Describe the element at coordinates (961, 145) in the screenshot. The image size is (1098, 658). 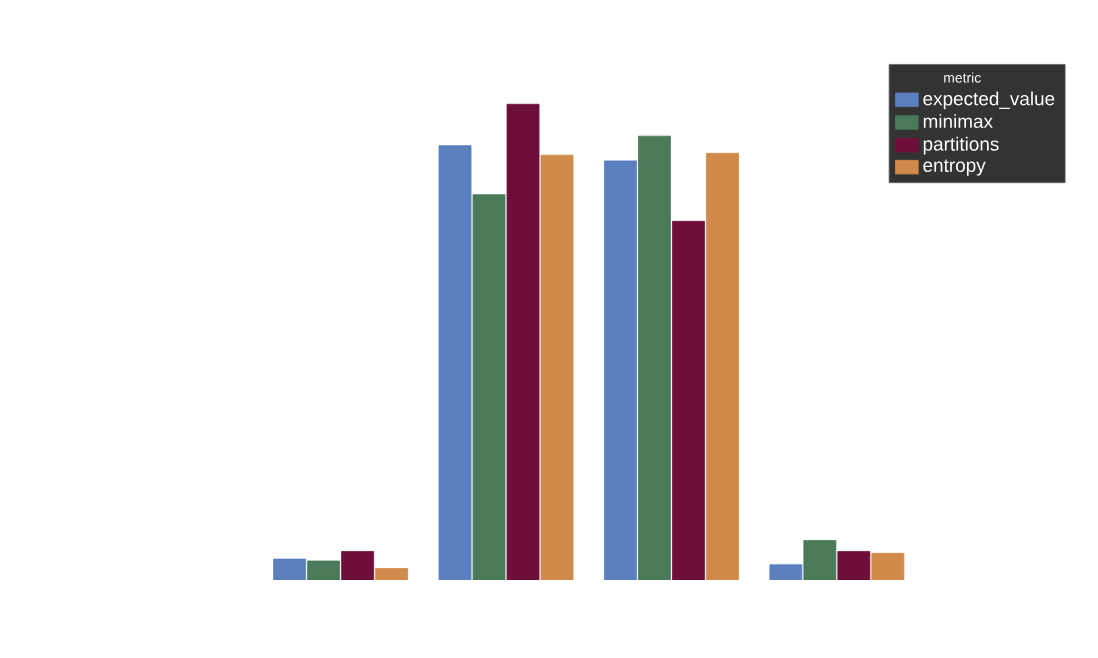
I see `legend-label: partitions` at that location.